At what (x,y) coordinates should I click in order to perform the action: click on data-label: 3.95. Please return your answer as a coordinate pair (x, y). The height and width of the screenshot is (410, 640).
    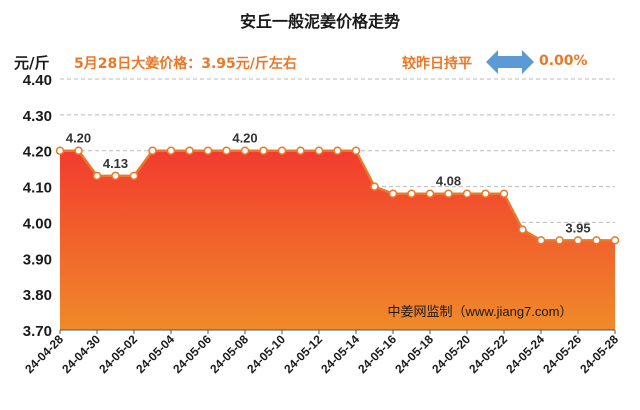
    Looking at the image, I should click on (577, 227).